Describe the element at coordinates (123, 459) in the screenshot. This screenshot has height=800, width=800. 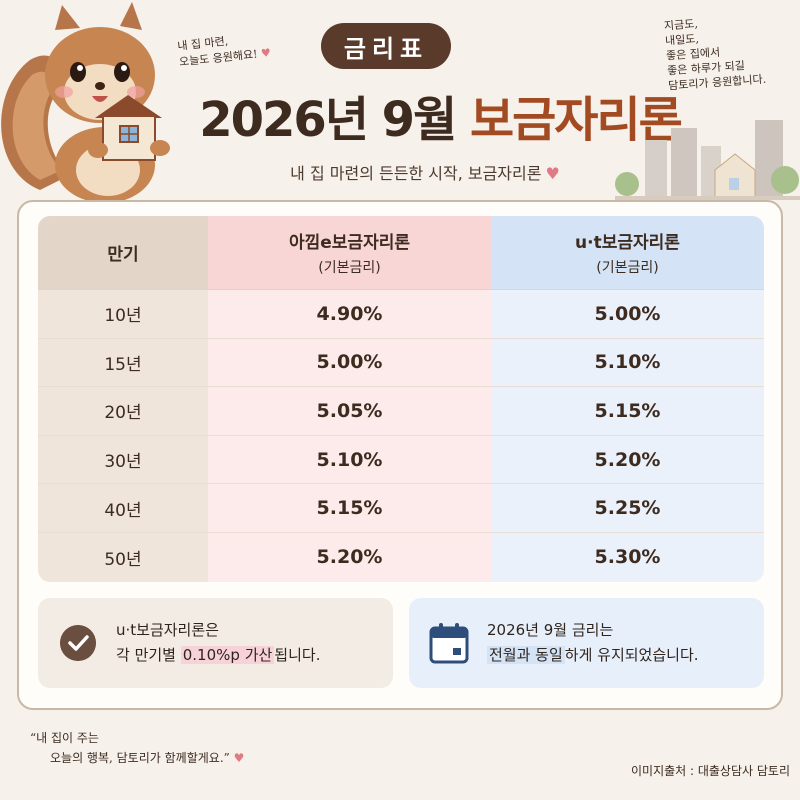
I see `row-term: 30년` at that location.